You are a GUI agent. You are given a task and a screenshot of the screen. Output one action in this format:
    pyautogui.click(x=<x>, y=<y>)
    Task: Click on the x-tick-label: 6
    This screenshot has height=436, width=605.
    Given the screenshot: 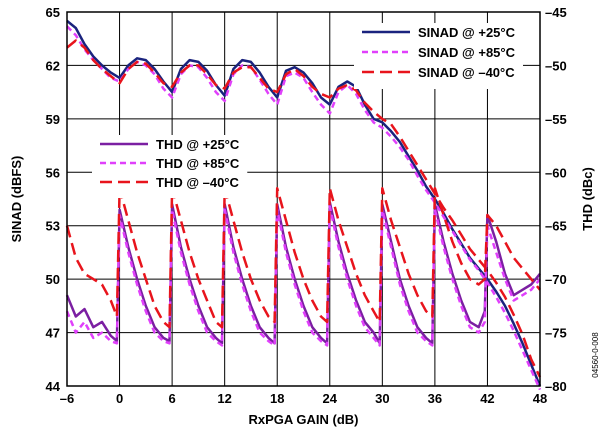 What is the action you would take?
    pyautogui.click(x=171, y=398)
    